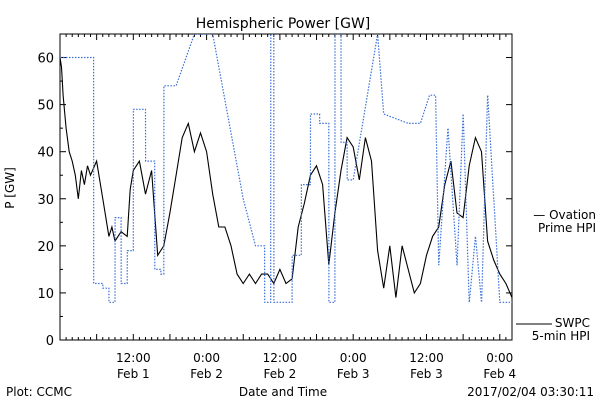 Image resolution: width=600 pixels, height=400 pixels. I want to click on x-tick-label-5-date: Feb 4, so click(499, 374).